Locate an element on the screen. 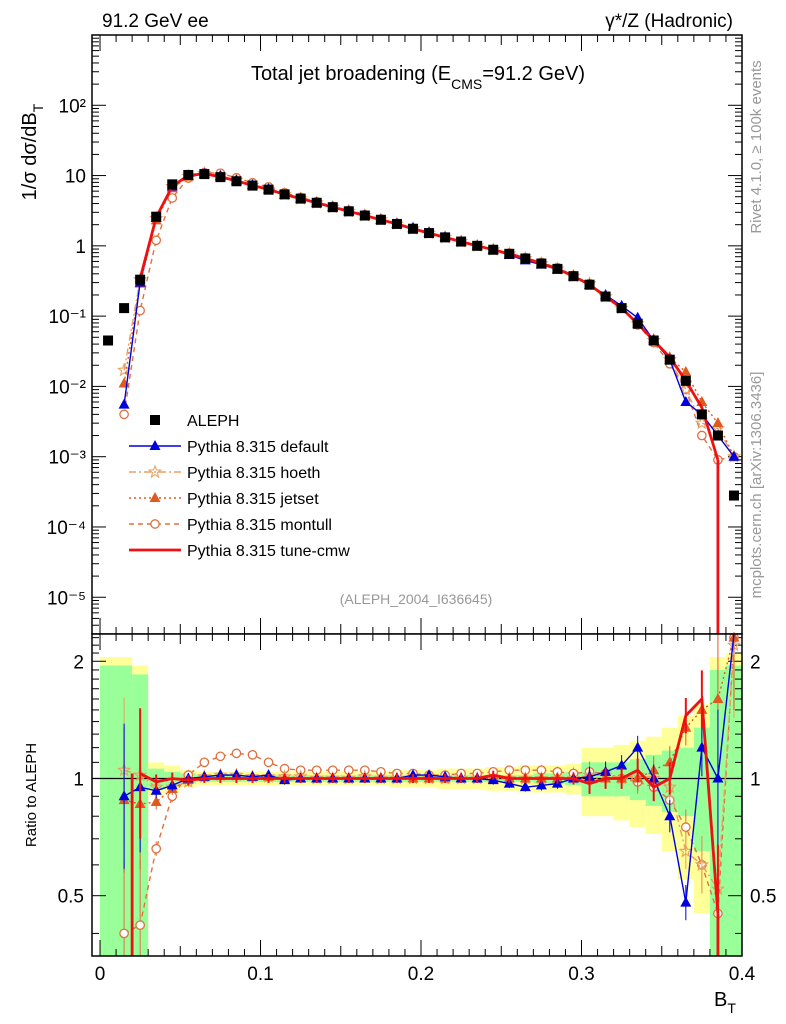 This screenshot has height=1024, width=786. mcplots-reference-text: mcplots.cern.ch [arXiv:1306.3436] is located at coordinates (756, 485).